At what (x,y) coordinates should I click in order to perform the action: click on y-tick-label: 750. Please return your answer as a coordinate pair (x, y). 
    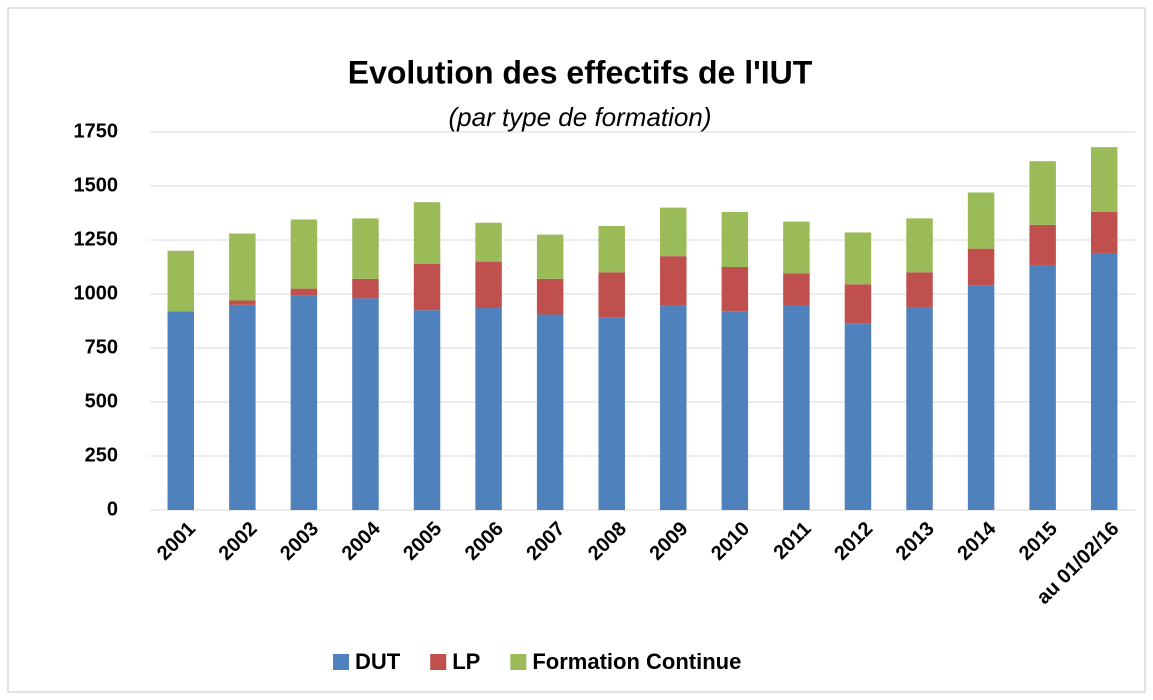
    Looking at the image, I should click on (101, 347).